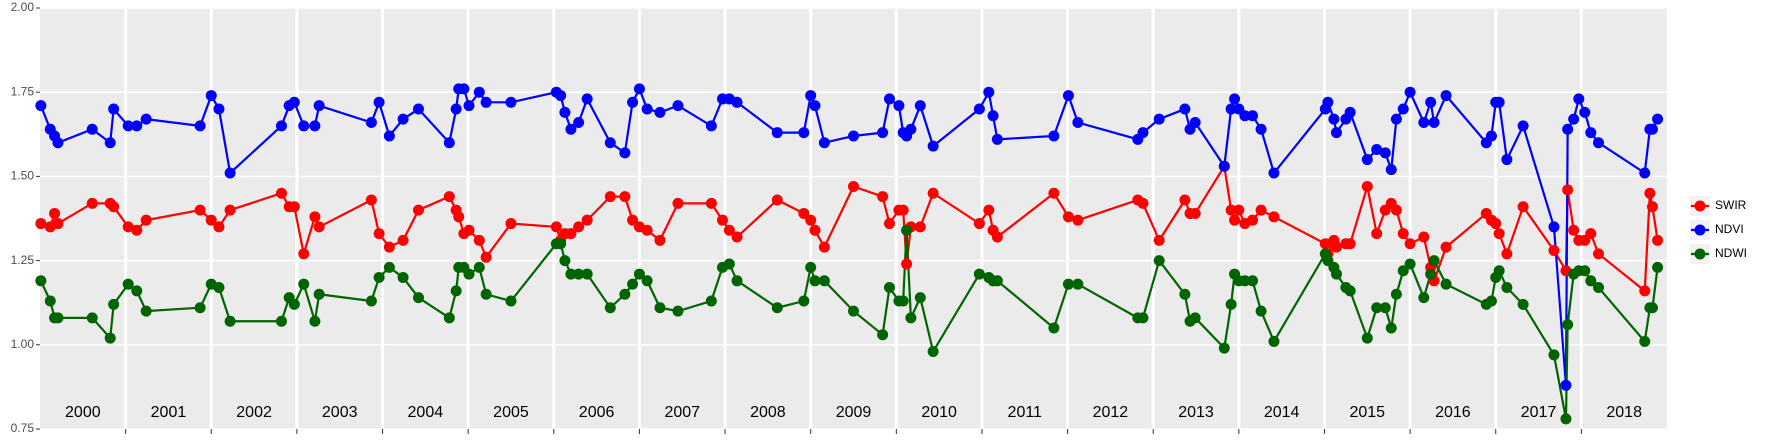  I want to click on year-label: 2014, so click(1282, 412).